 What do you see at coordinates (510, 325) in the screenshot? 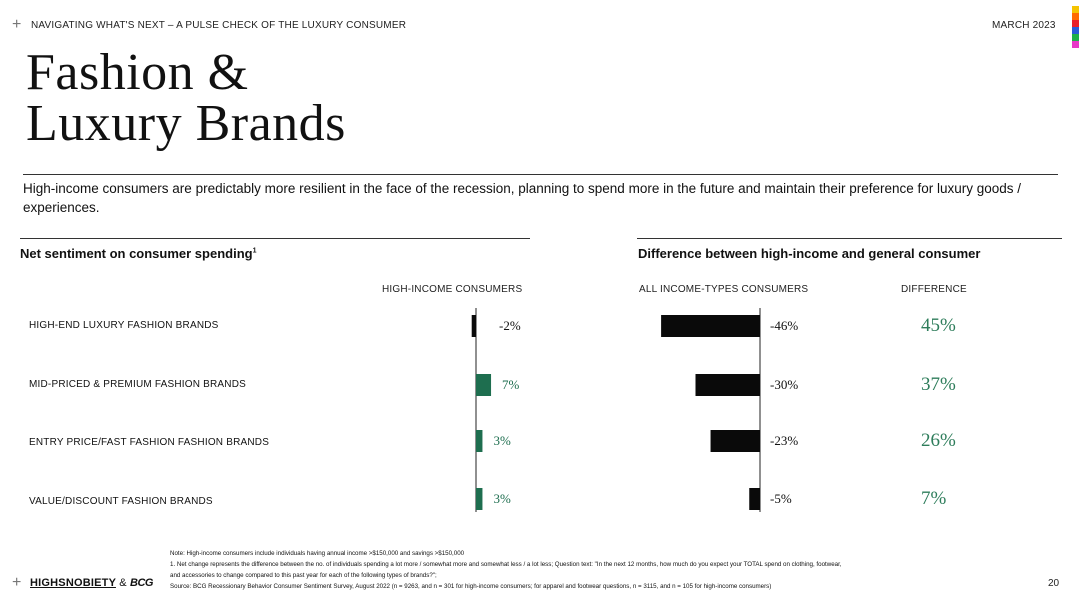
I see `data-label-high-income: -2%` at bounding box center [510, 325].